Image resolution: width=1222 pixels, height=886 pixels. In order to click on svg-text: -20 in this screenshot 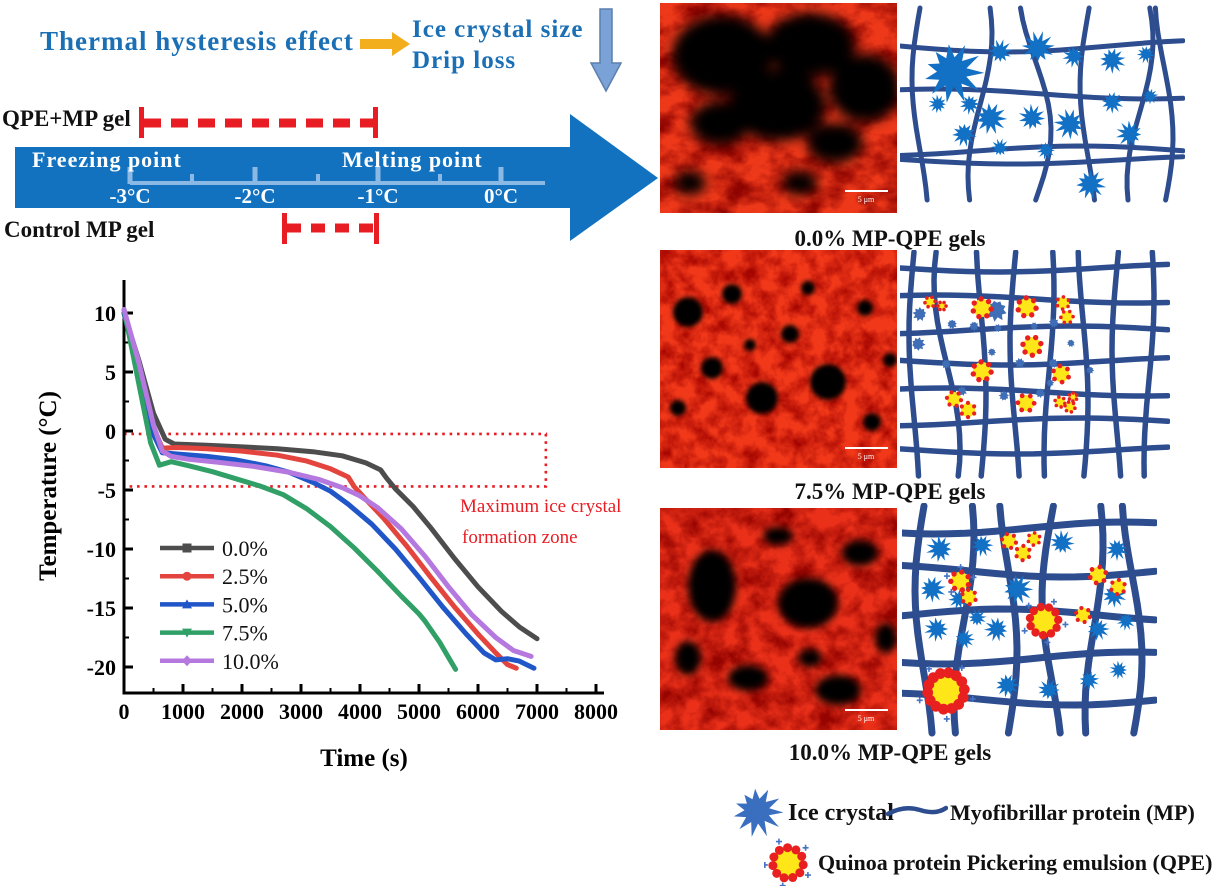, I will do `click(101, 667)`.